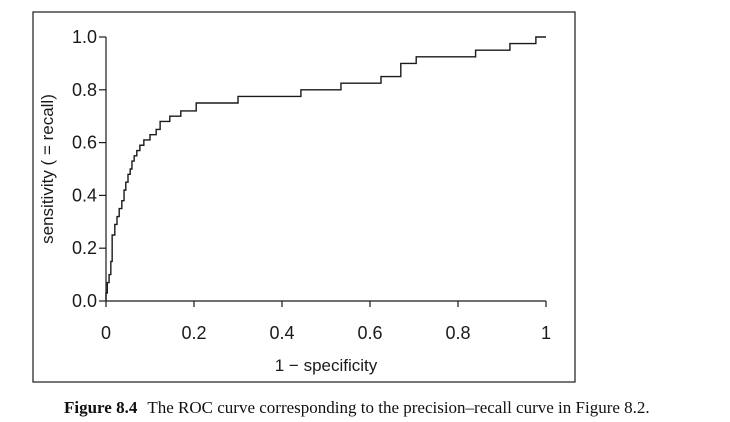 The image size is (730, 422). Describe the element at coordinates (84, 248) in the screenshot. I see `y-tick-label: 0.2` at that location.